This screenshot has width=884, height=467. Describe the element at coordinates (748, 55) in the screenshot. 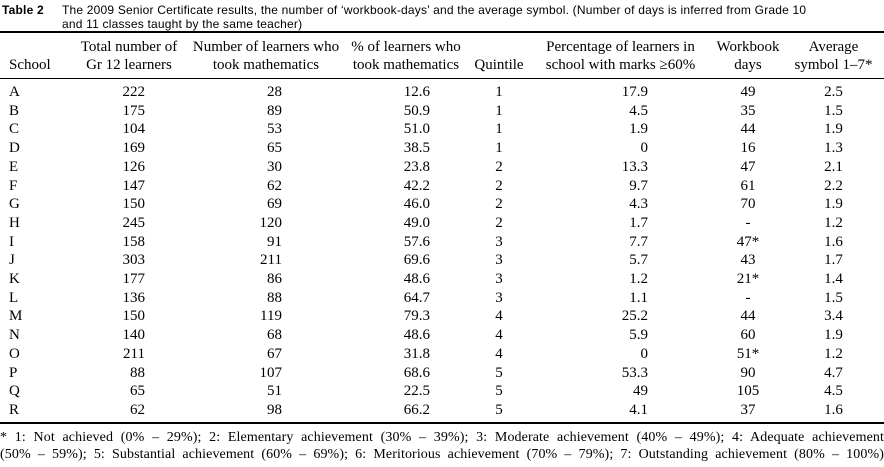

I see `column-header-workbook-days: Workbook days` at that location.